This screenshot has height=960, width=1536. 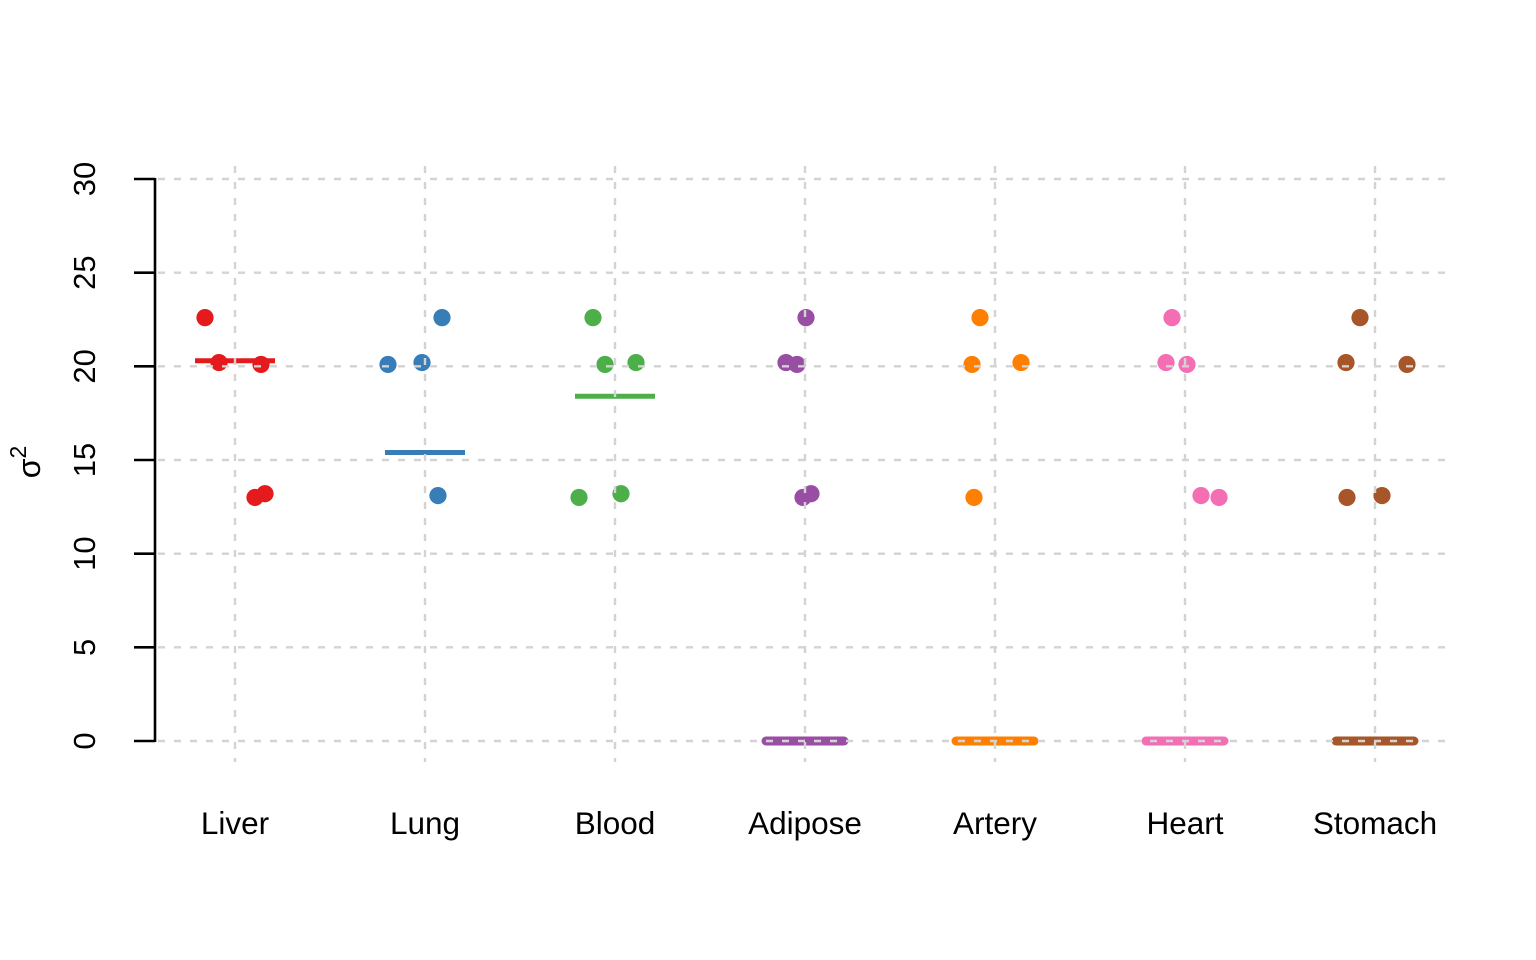 I want to click on category-label: Adipose, so click(x=805, y=823).